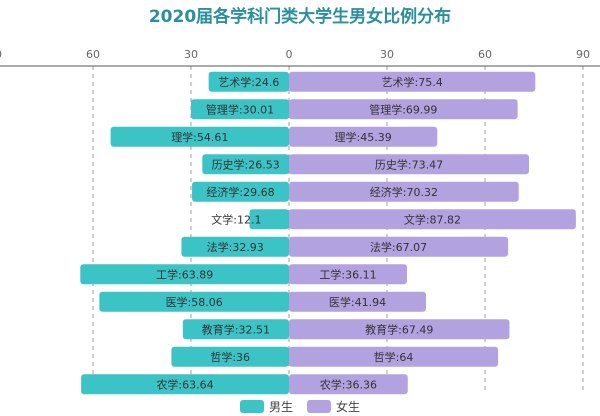  I want to click on x-tick-label: 0, so click(289, 54).